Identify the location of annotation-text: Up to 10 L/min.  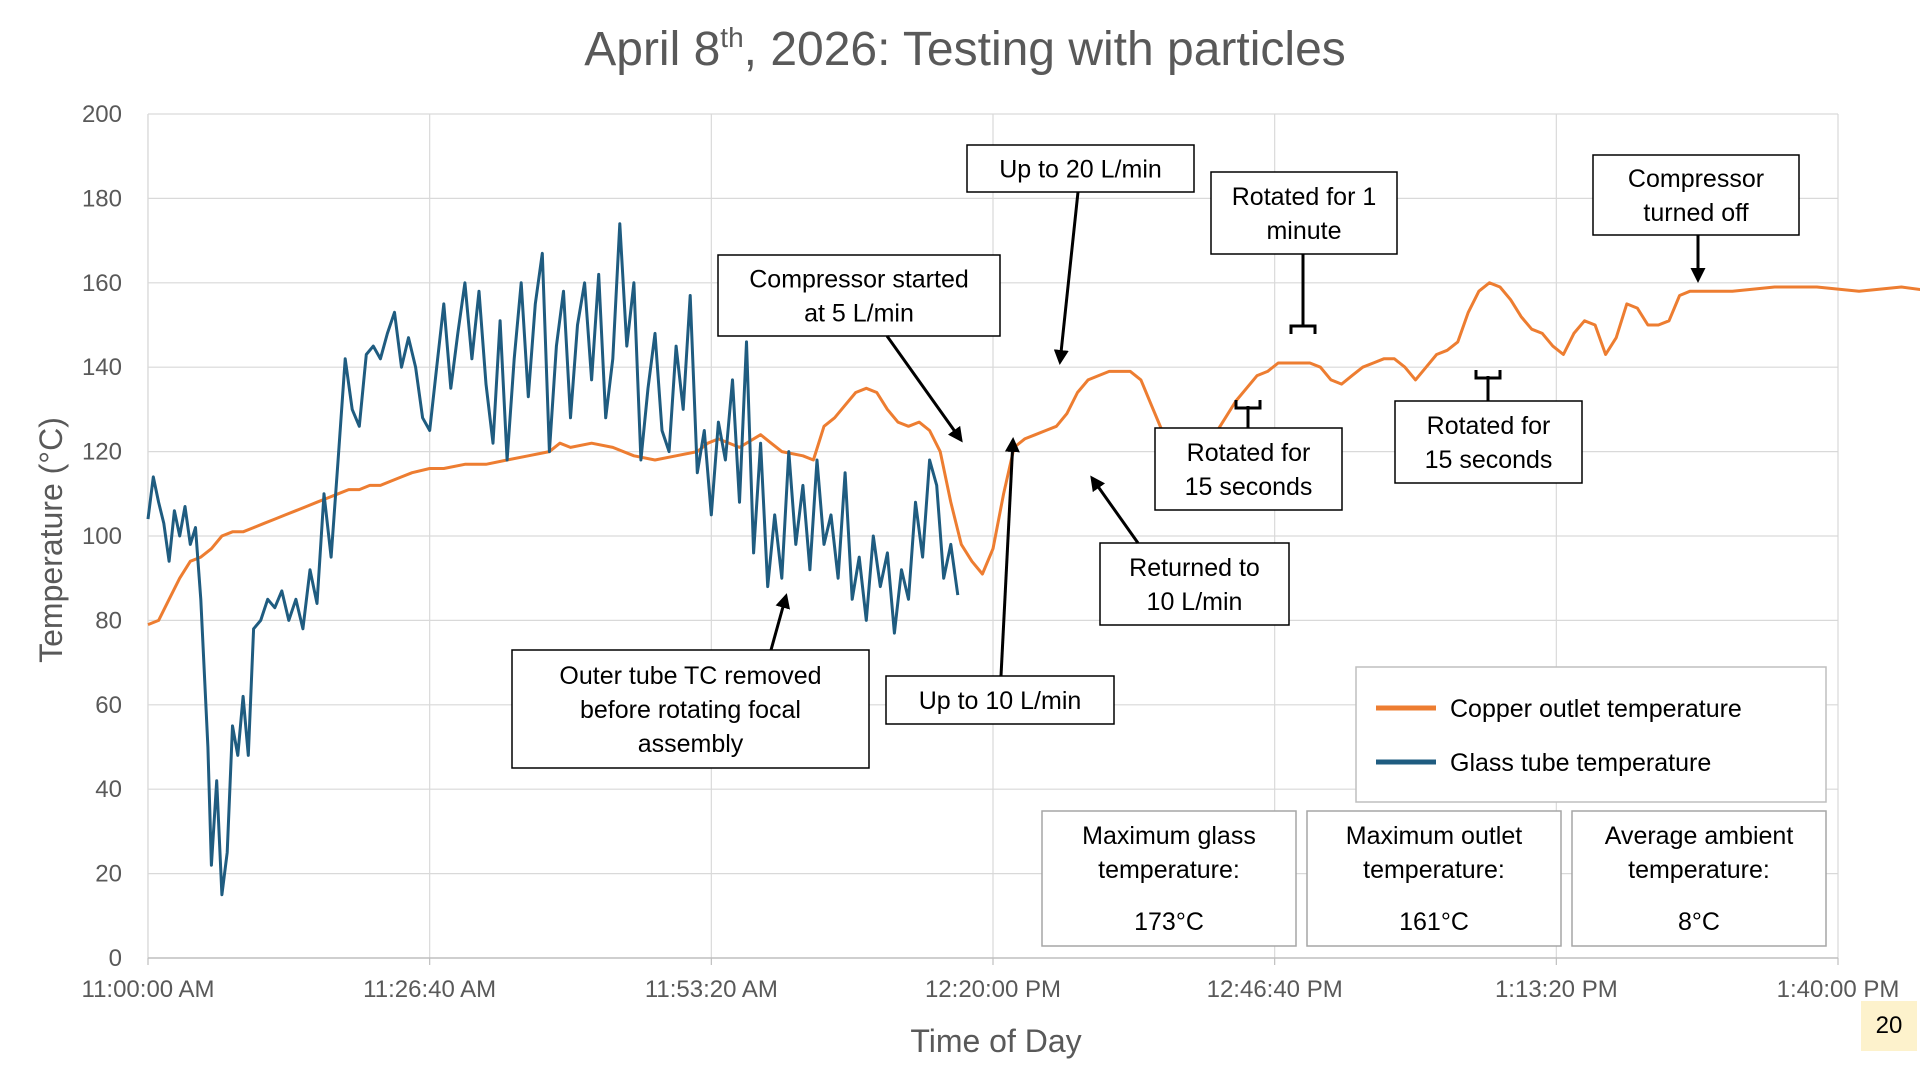
(1000, 701).